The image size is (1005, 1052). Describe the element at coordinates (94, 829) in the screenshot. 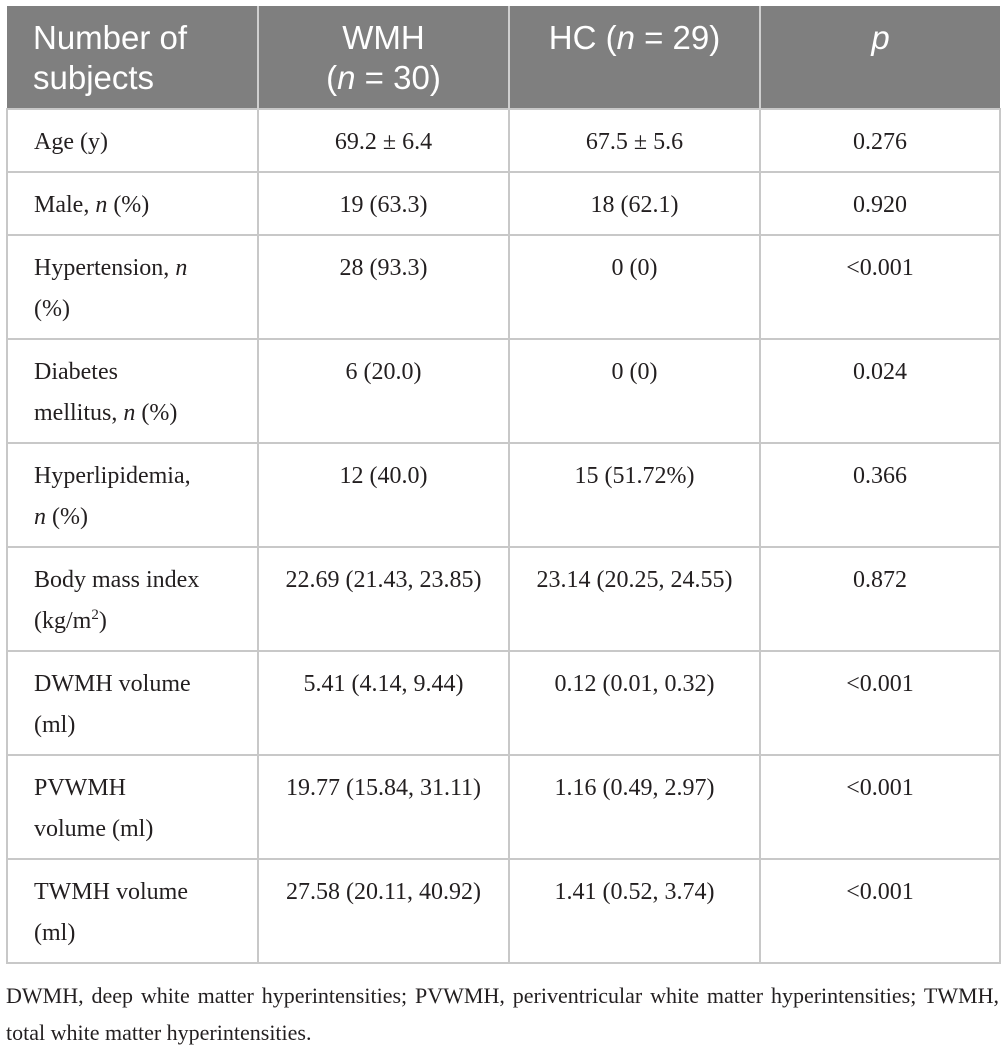

I see `label-text: volume (ml)` at that location.